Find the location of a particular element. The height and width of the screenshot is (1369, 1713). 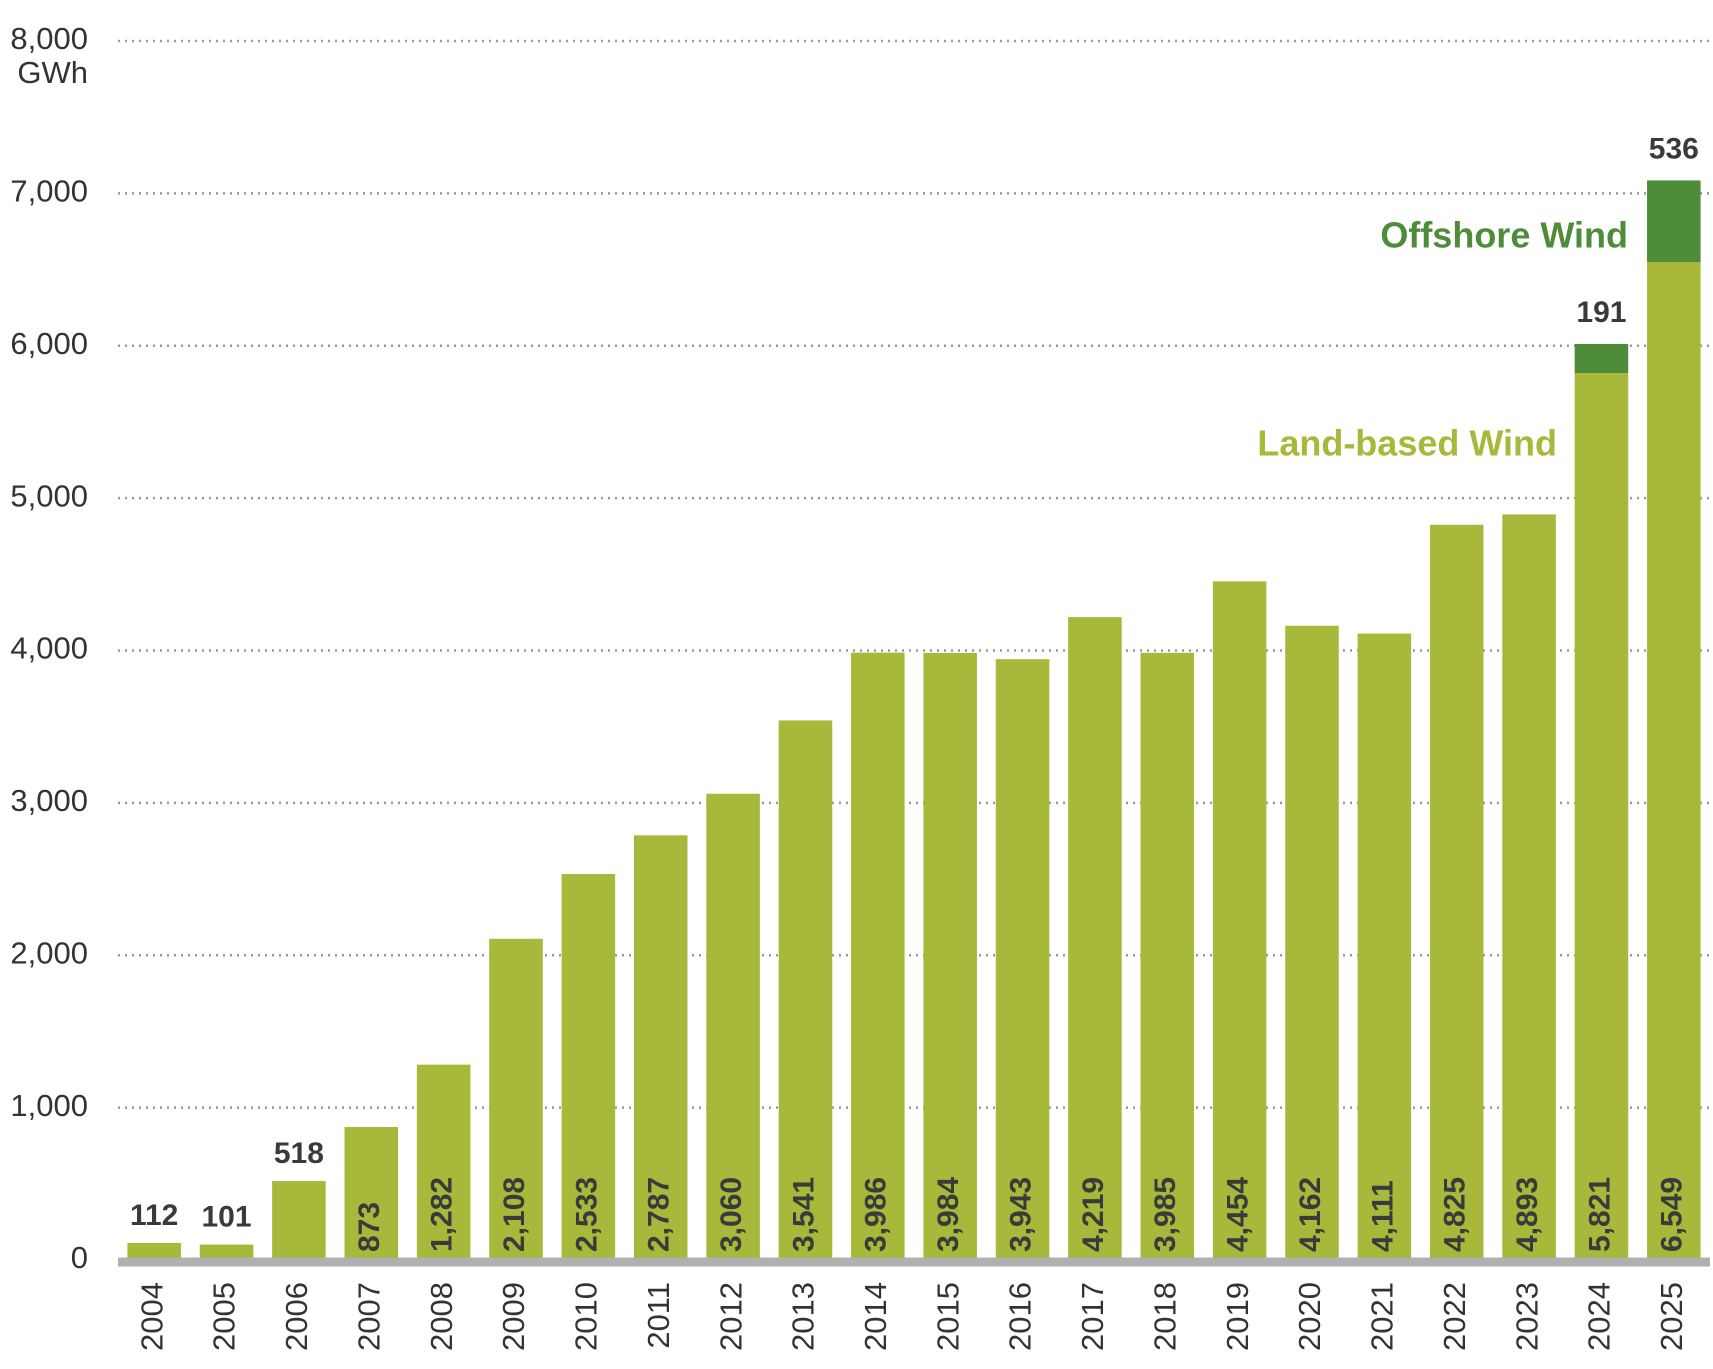

value-label: 536 is located at coordinates (1674, 148).